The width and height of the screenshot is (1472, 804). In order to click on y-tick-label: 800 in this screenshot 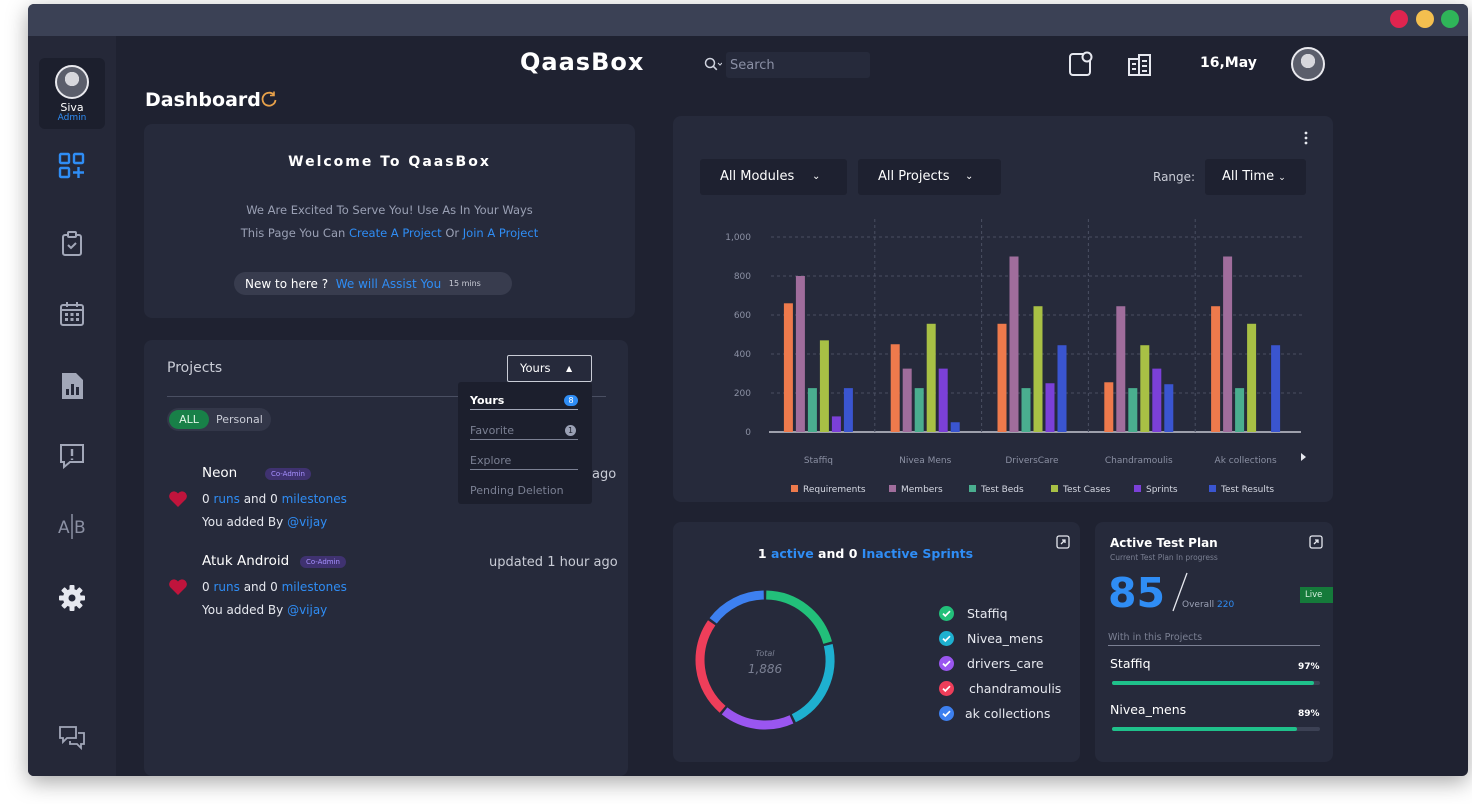, I will do `click(742, 277)`.